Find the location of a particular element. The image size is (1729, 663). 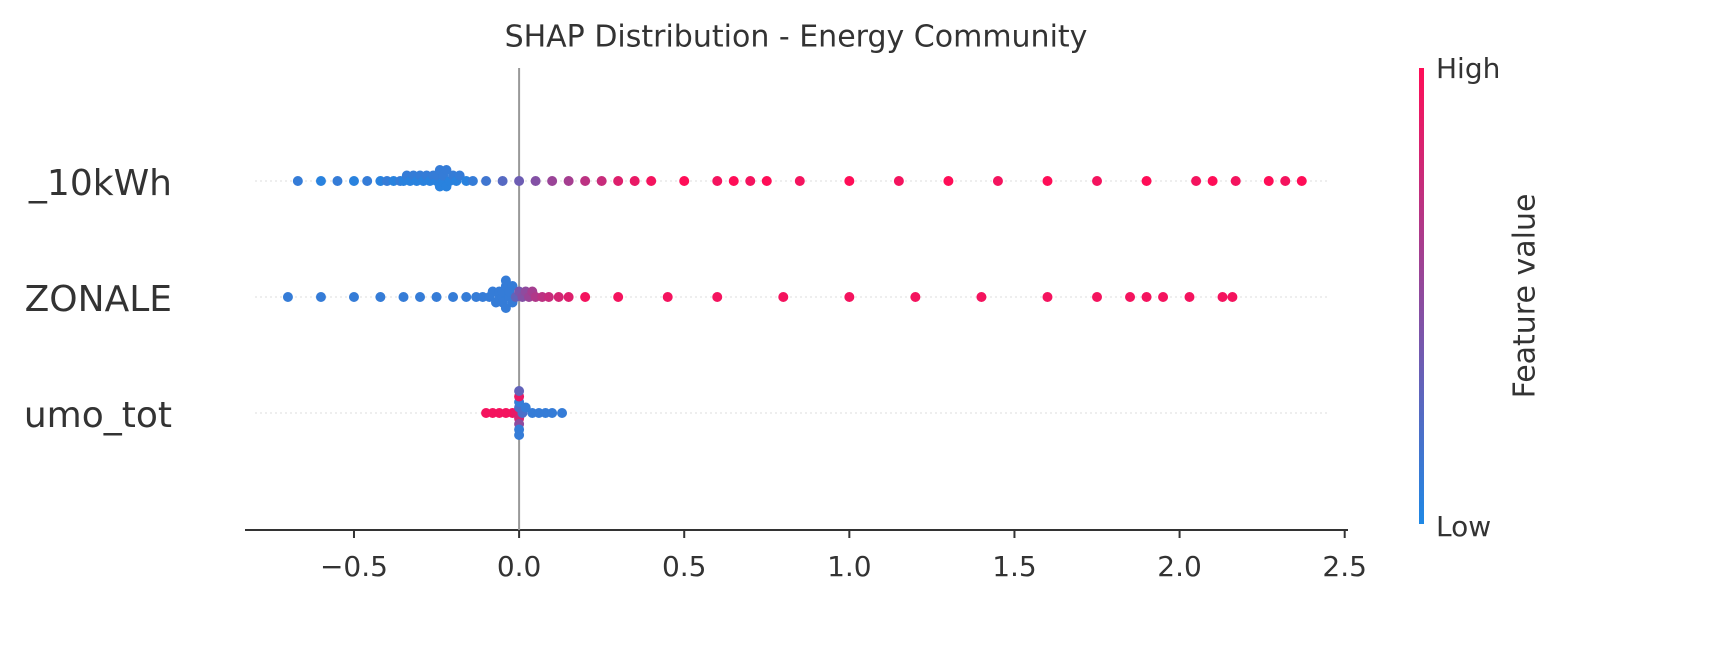

colorbar-high: High is located at coordinates (1468, 68).